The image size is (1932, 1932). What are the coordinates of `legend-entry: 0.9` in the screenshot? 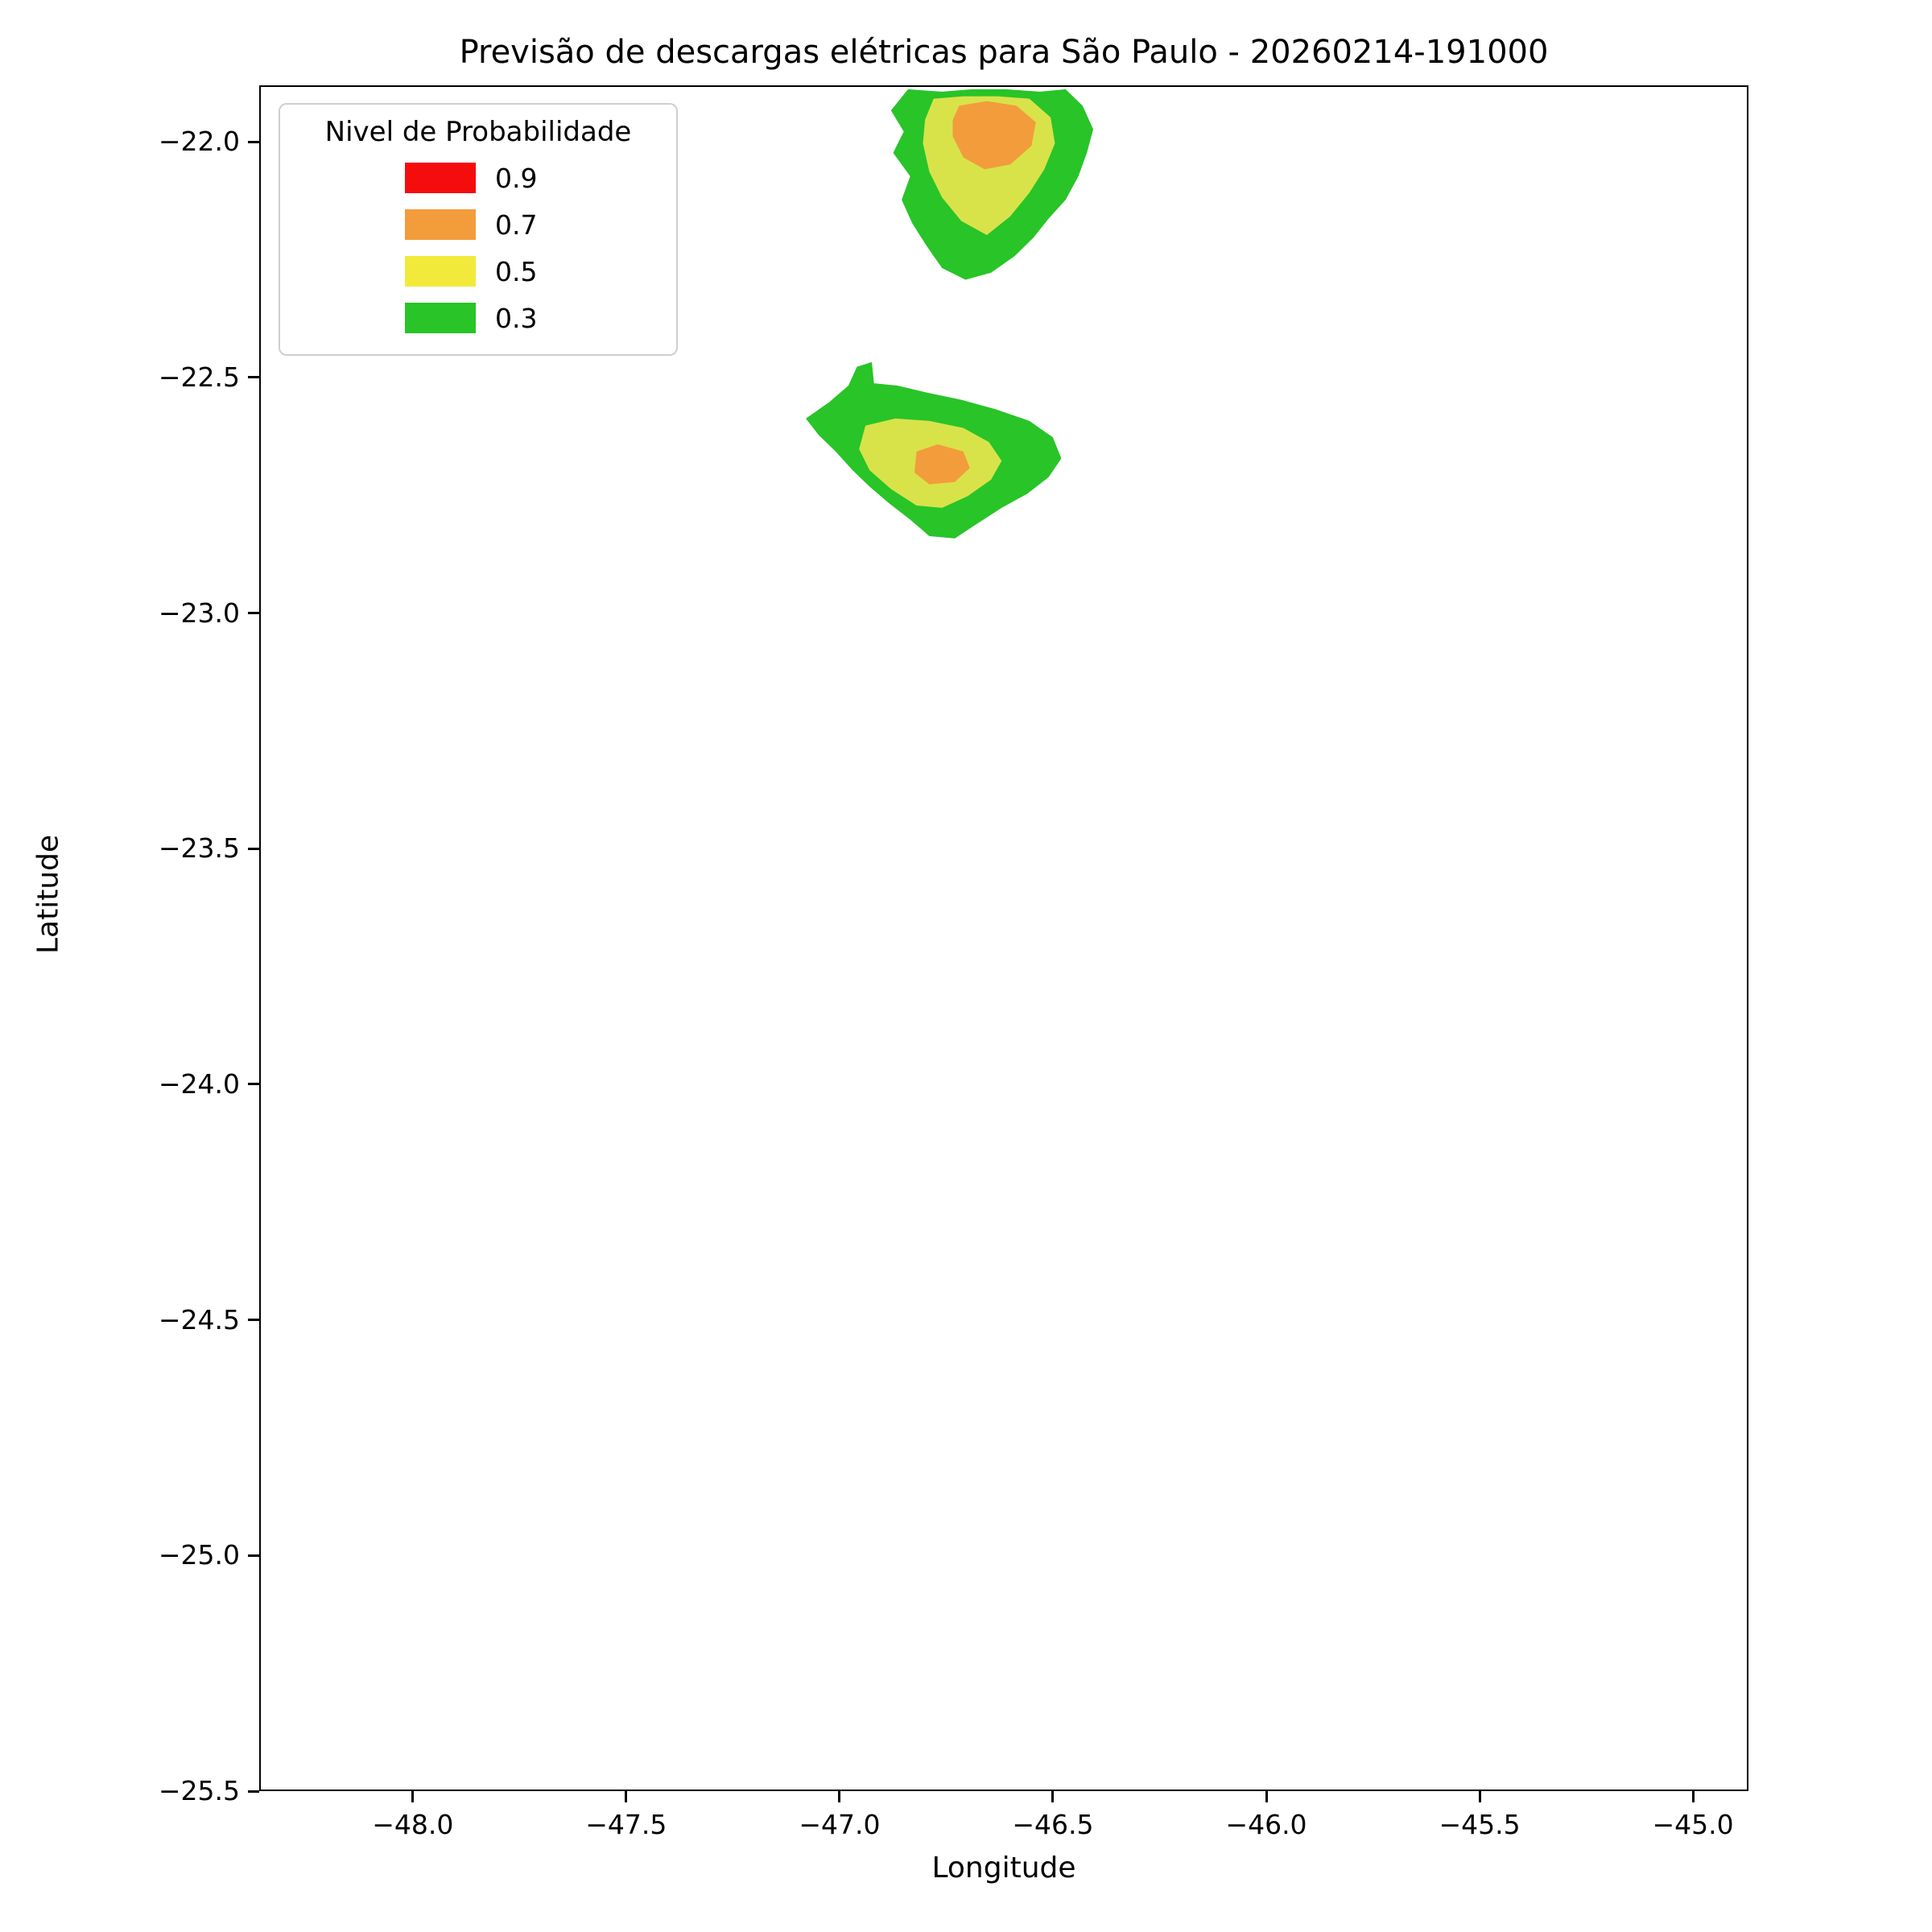 It's located at (478, 178).